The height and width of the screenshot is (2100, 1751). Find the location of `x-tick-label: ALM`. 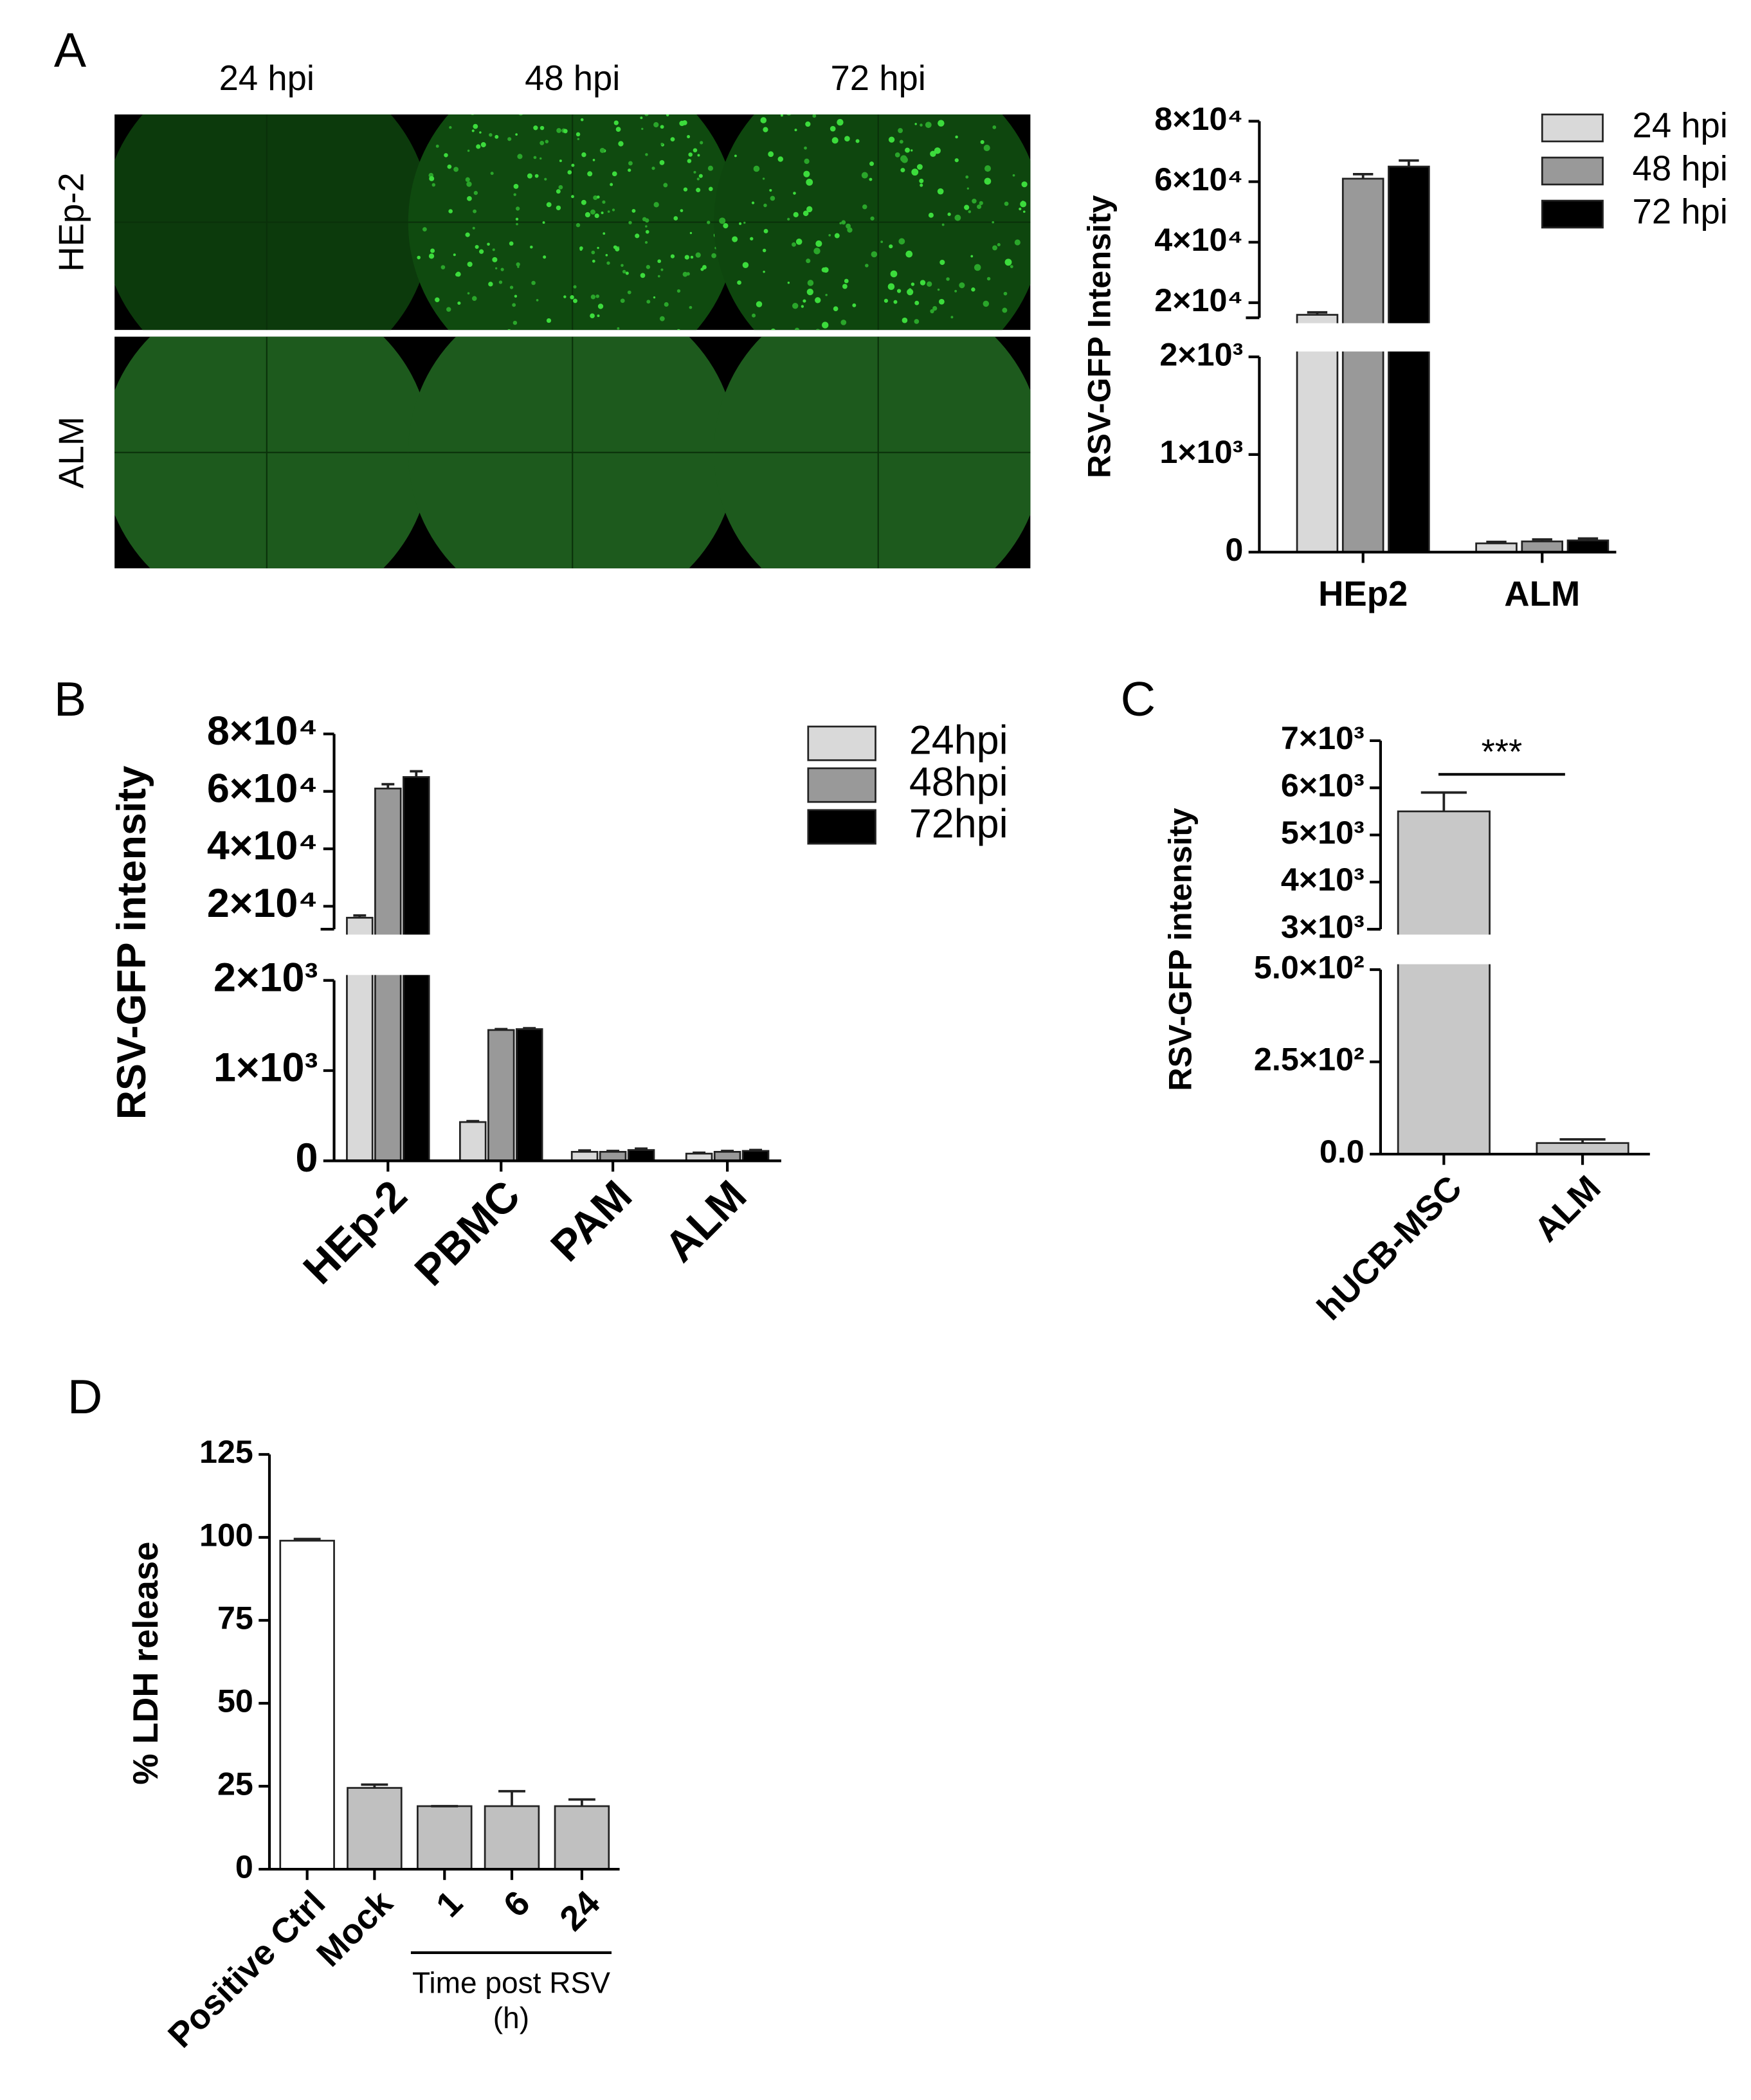

x-tick-label: ALM is located at coordinates (1567, 1209).